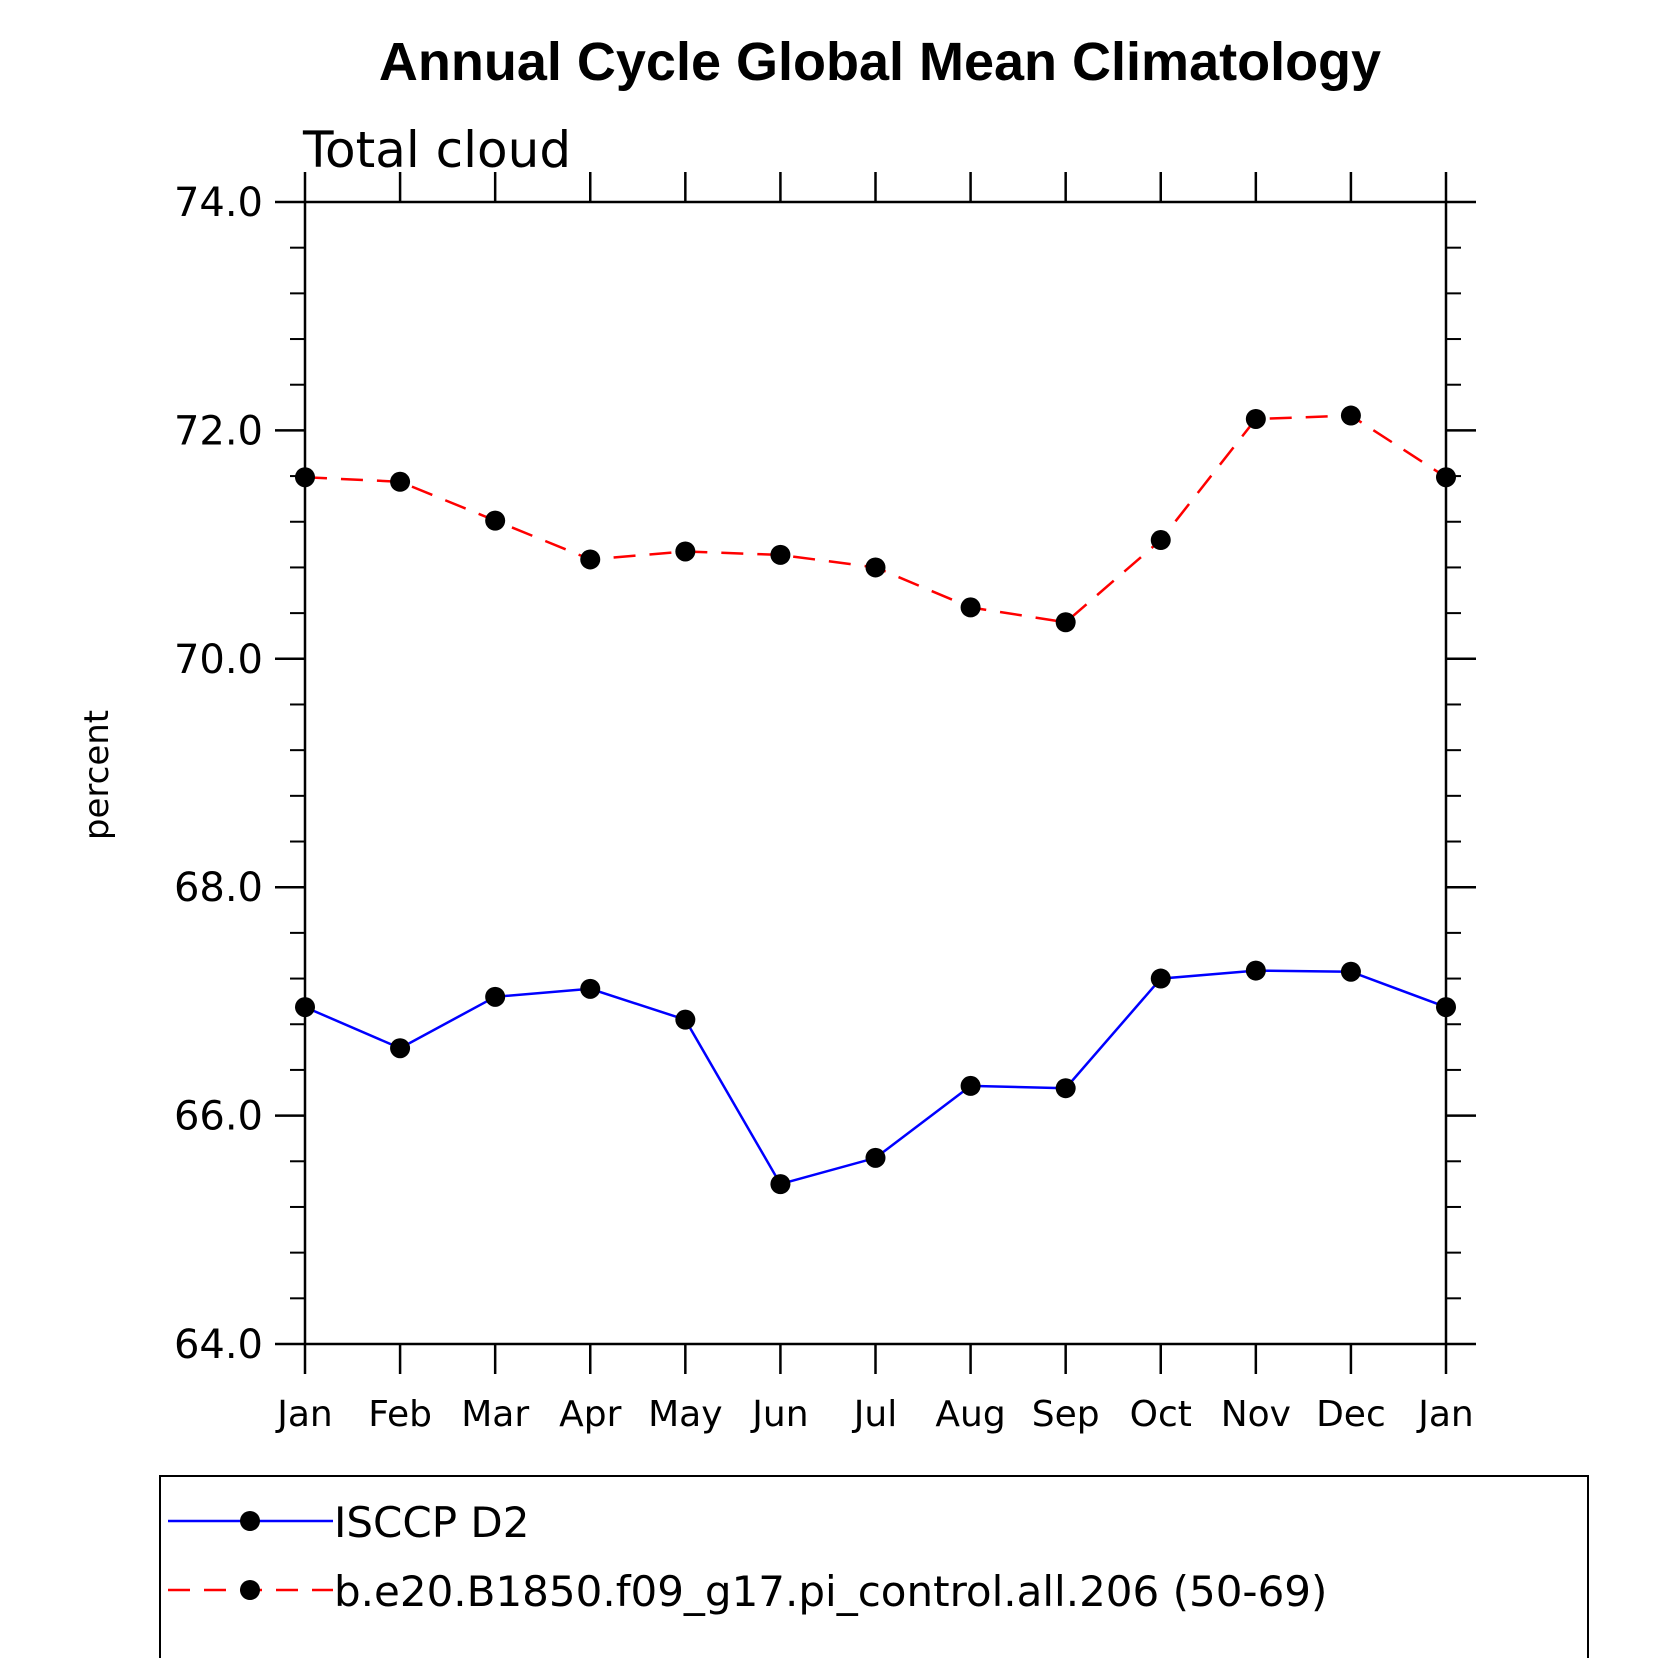  What do you see at coordinates (1066, 1414) in the screenshot?
I see `x-tick-label: Sep` at bounding box center [1066, 1414].